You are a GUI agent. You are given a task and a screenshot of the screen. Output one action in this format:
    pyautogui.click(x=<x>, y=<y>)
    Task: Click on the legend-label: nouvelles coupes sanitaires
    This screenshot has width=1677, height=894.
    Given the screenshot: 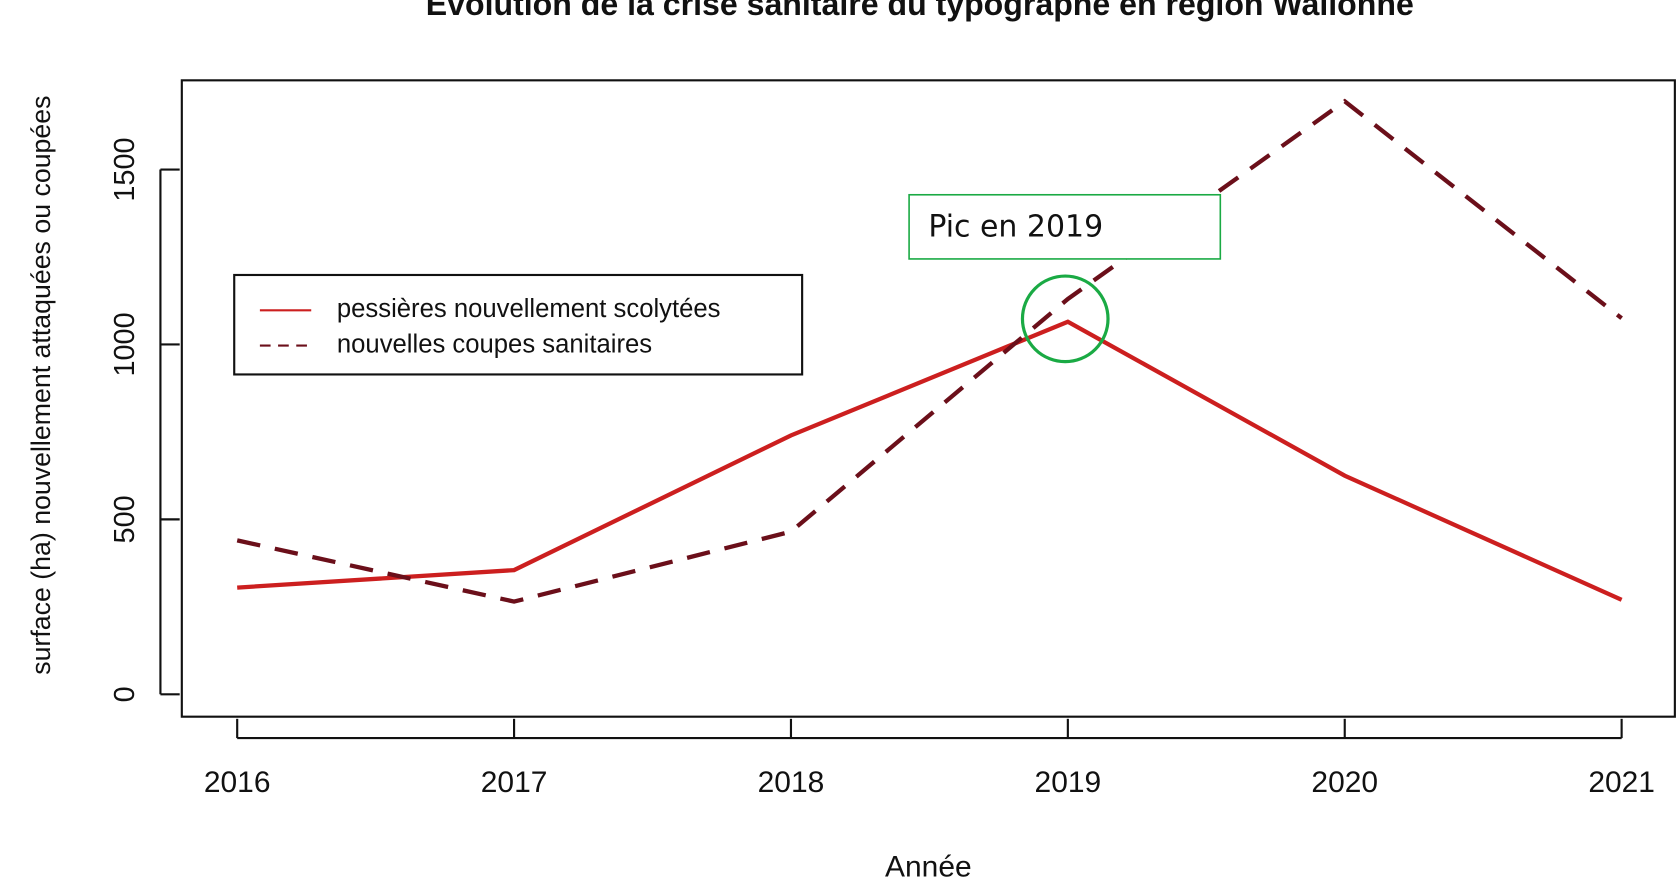 What is the action you would take?
    pyautogui.click(x=494, y=344)
    